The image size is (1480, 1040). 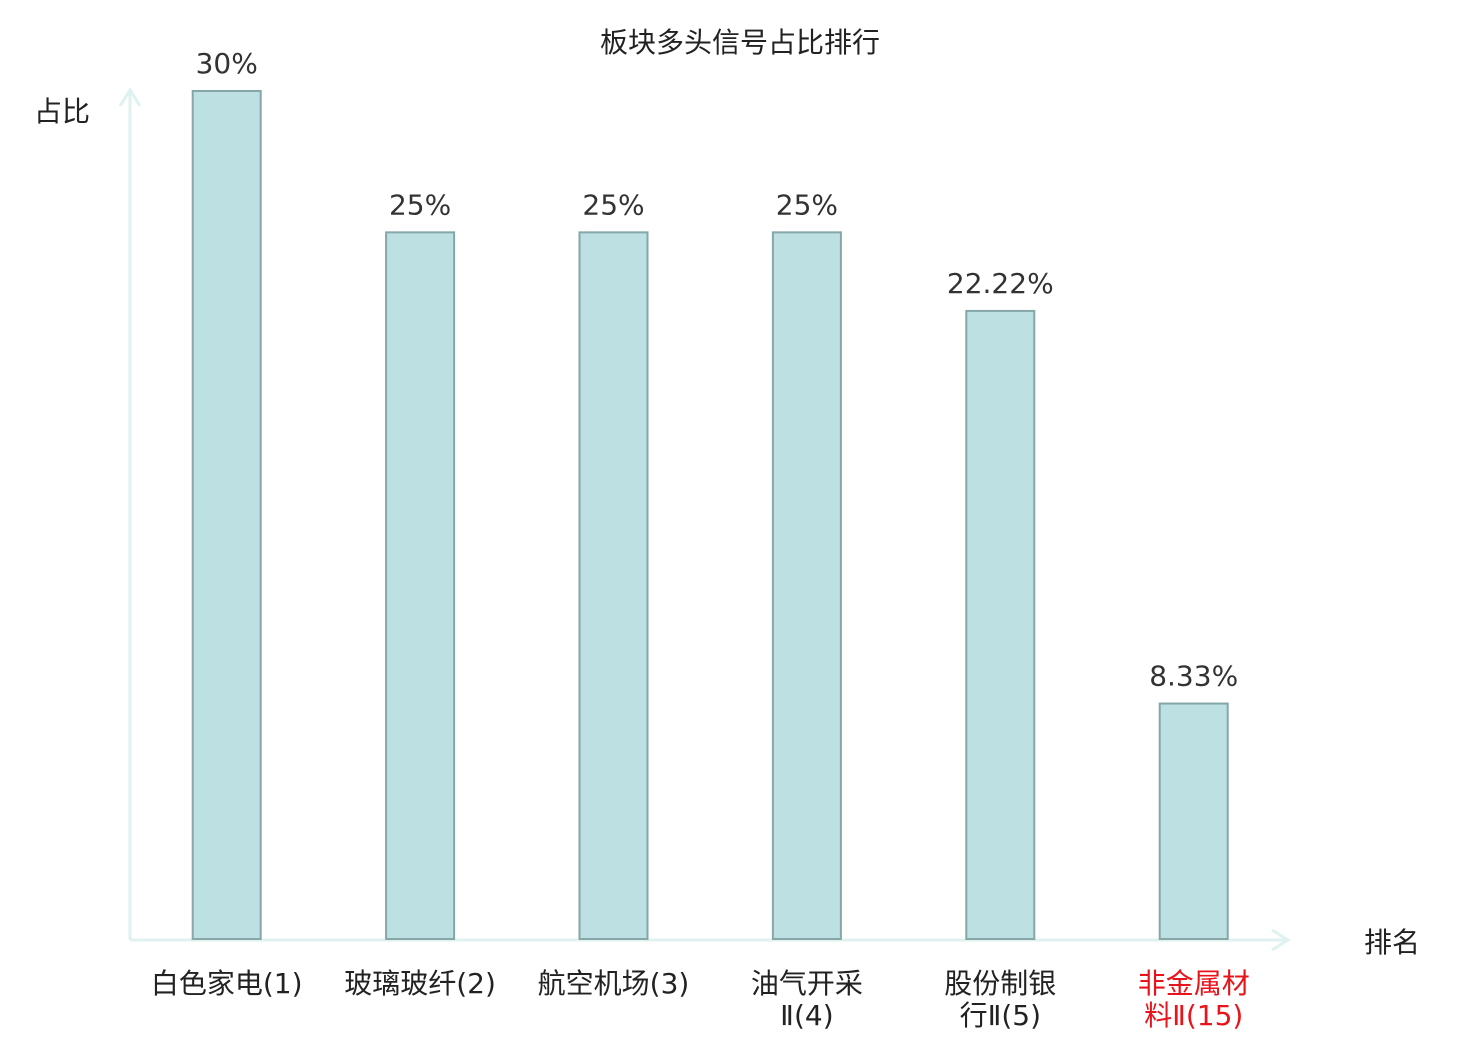 What do you see at coordinates (1193, 676) in the screenshot?
I see `value-label: 8.33%` at bounding box center [1193, 676].